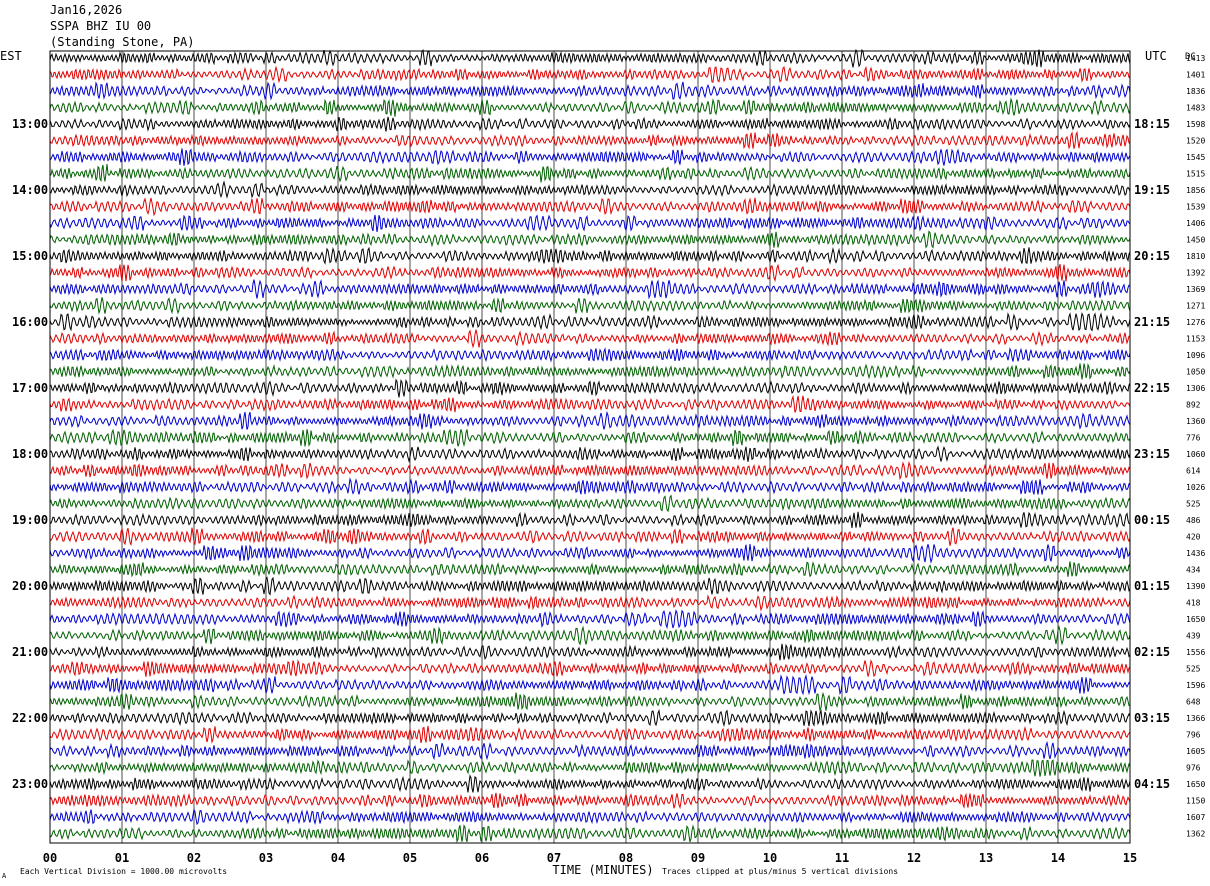 This screenshot has width=1210, height=886. What do you see at coordinates (1195, 289) in the screenshot?
I see `dc-offset-label: 1369` at bounding box center [1195, 289].